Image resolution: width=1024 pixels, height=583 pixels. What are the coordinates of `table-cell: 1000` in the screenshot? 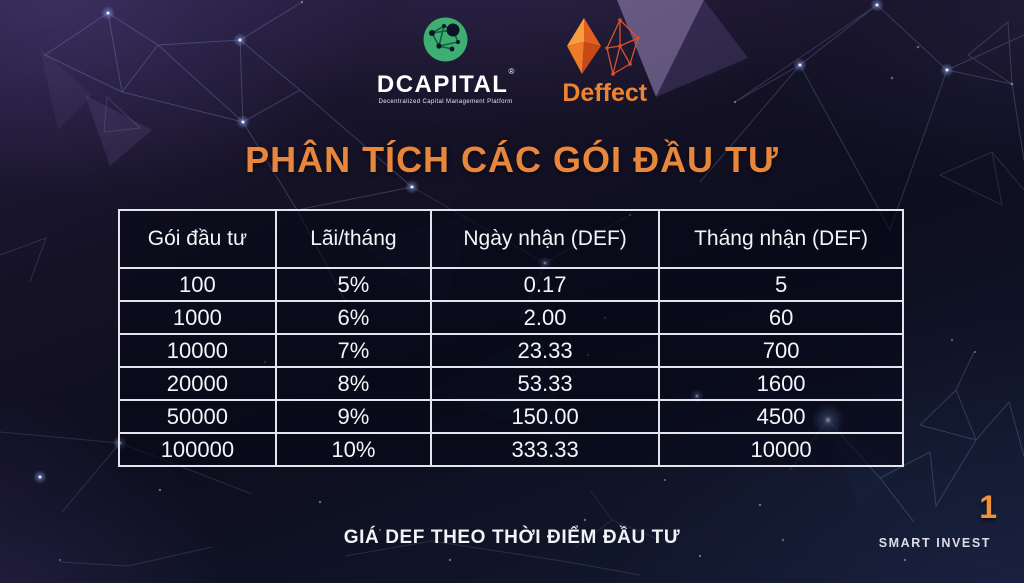 It's located at (197, 317).